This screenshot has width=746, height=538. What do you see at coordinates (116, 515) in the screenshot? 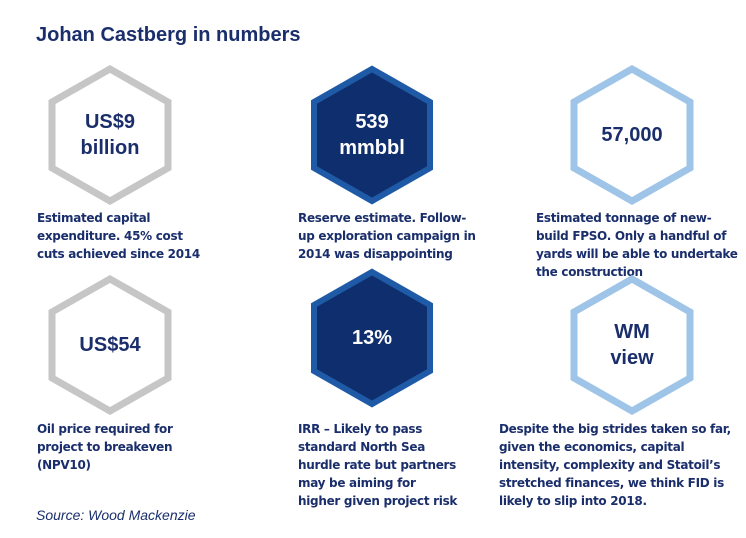
I see `source-note: Source: Wood Mackenzie` at bounding box center [116, 515].